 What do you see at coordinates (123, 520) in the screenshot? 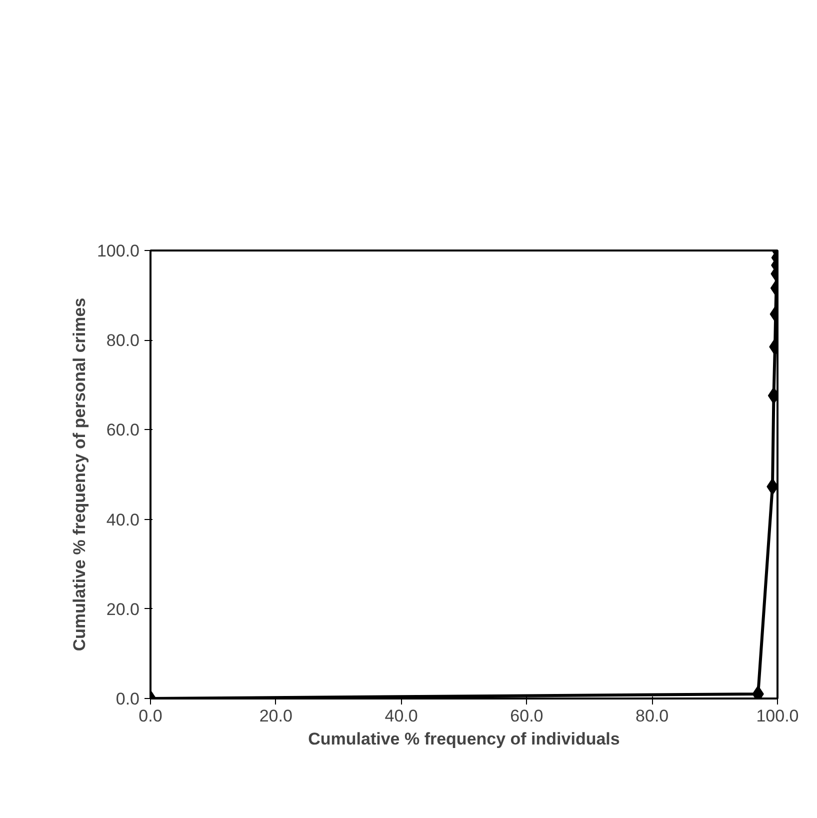
I see `y-tick-label: 40.0` at bounding box center [123, 520].